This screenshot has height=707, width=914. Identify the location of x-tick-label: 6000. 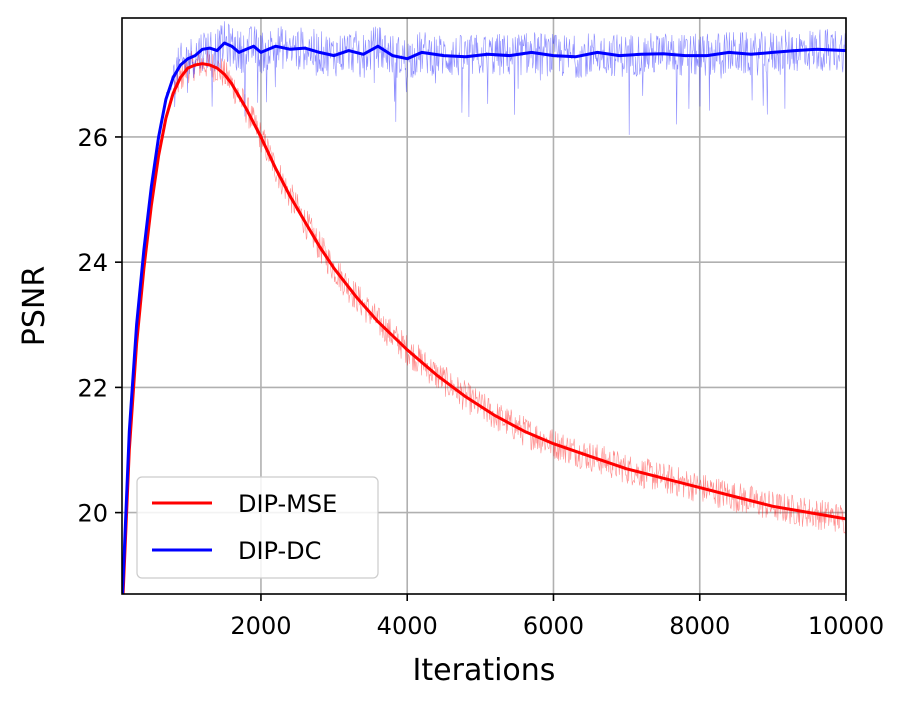
(553, 626).